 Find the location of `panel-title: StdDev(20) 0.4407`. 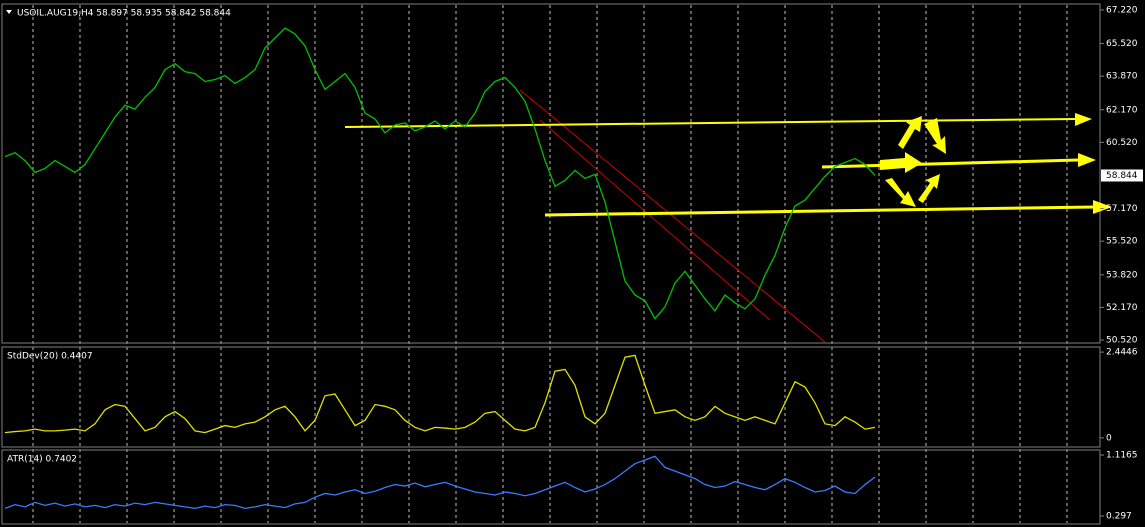

panel-title: StdDev(20) 0.4407 is located at coordinates (50, 357).